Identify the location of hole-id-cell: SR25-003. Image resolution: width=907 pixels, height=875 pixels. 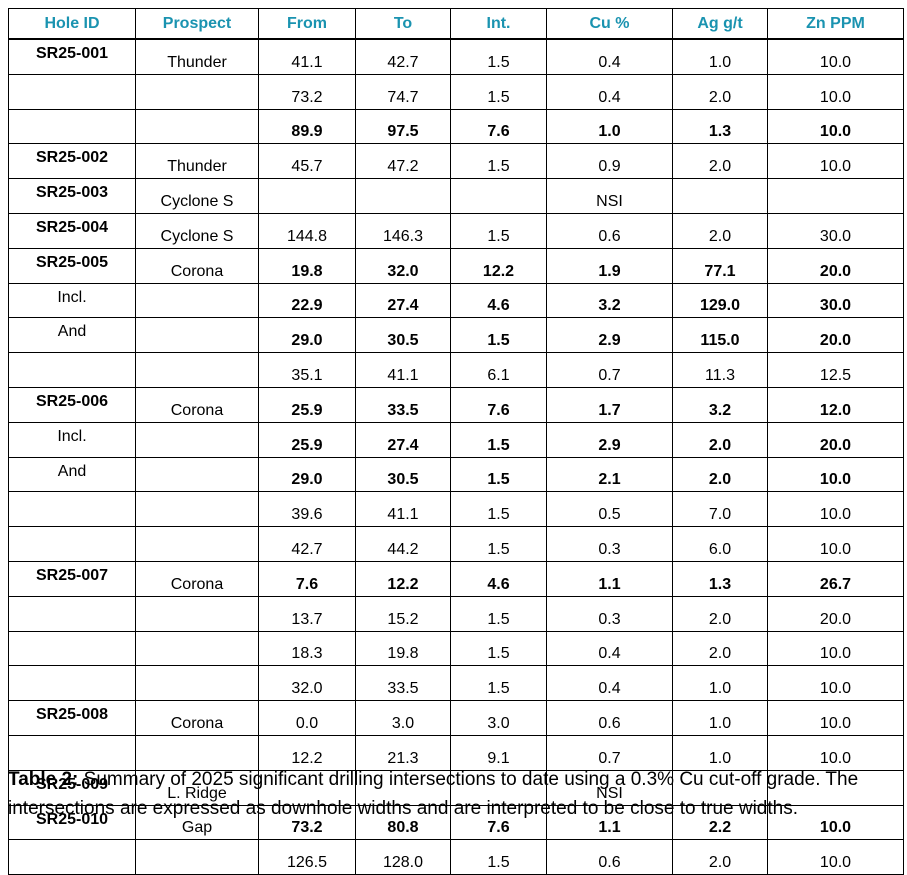
(72, 196).